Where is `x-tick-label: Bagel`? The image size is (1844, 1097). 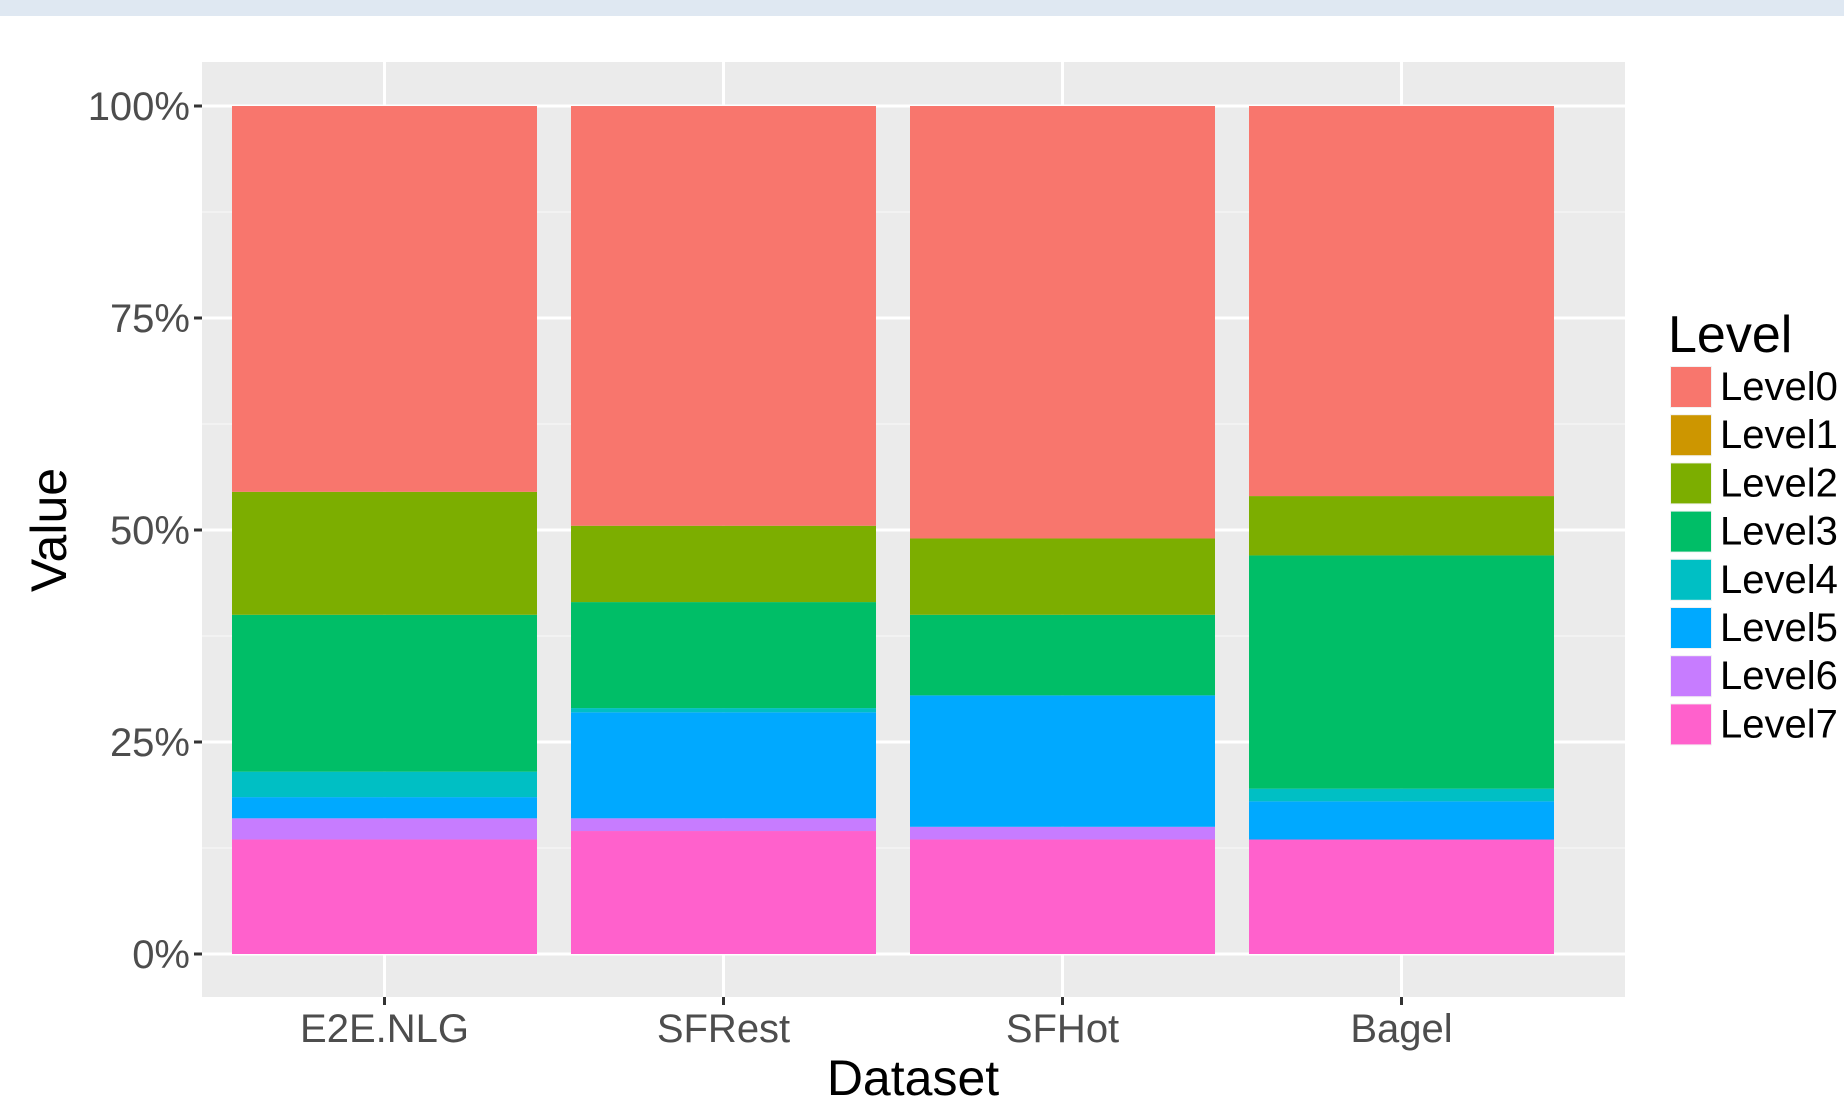
x-tick-label: Bagel is located at coordinates (1401, 1029).